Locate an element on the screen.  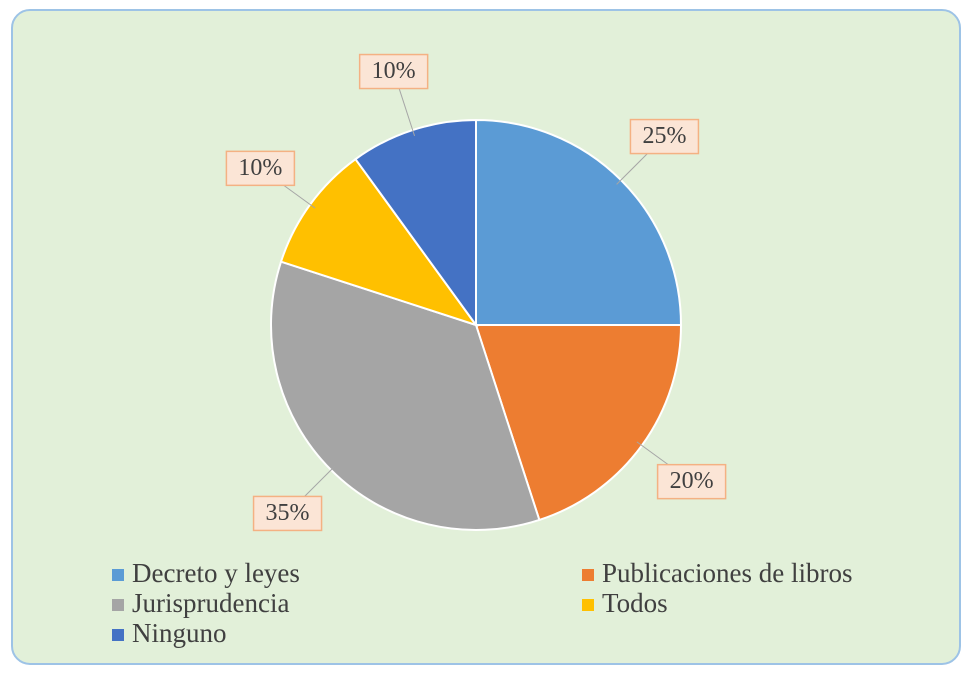
data-label: 35% is located at coordinates (288, 513).